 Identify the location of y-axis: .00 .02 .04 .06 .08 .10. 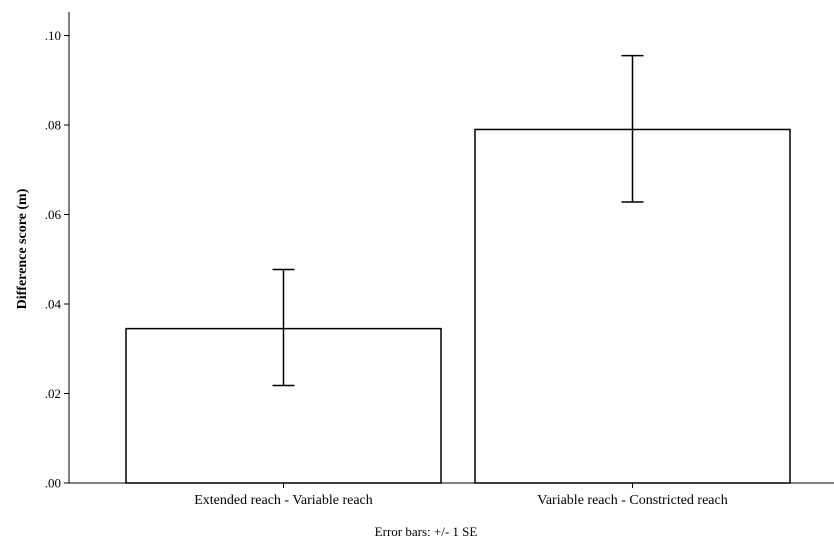
(57, 251).